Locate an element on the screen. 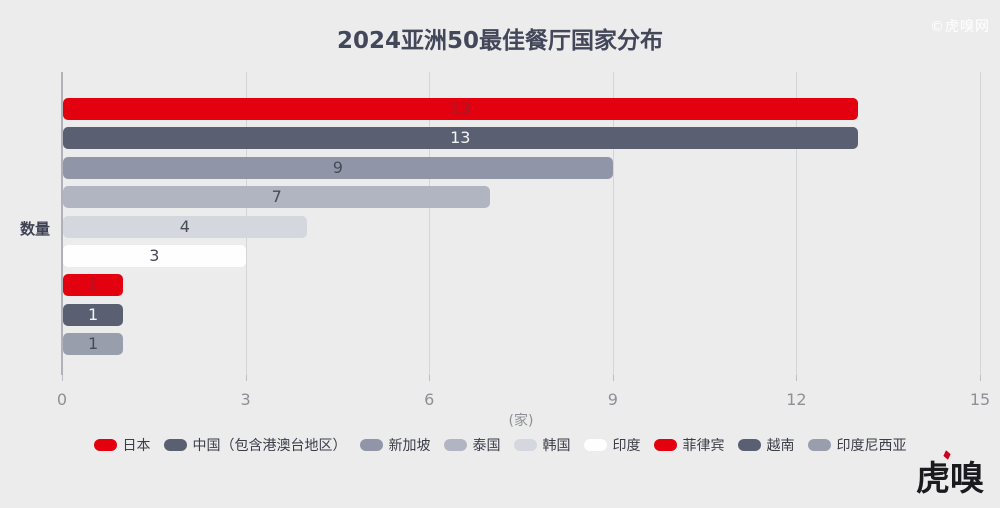 This screenshot has height=508, width=1000. legend-label: 印度尼西亚 is located at coordinates (871, 446).